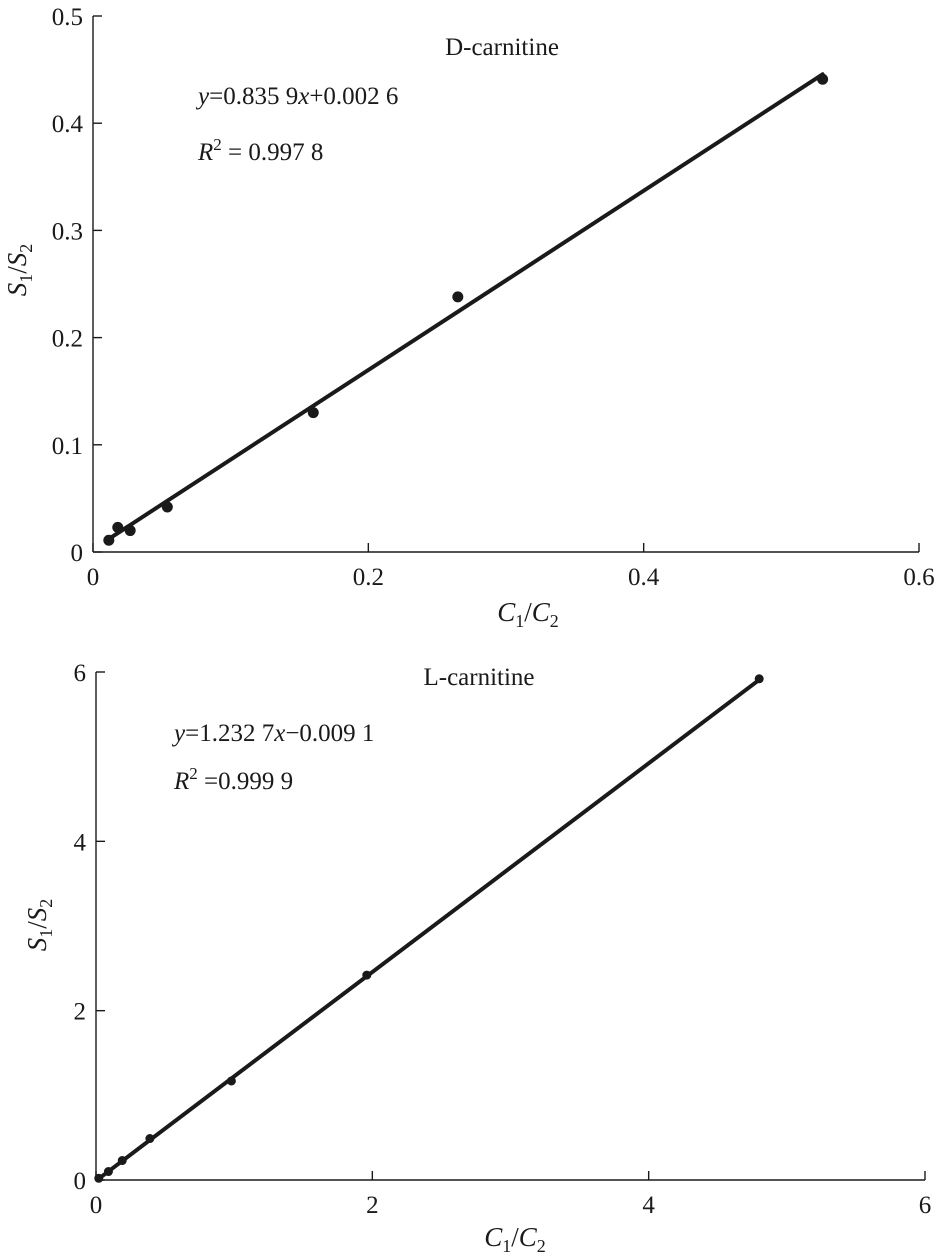 Image resolution: width=940 pixels, height=1260 pixels. What do you see at coordinates (67, 339) in the screenshot?
I see `y-tick-label: 0.2` at bounding box center [67, 339].